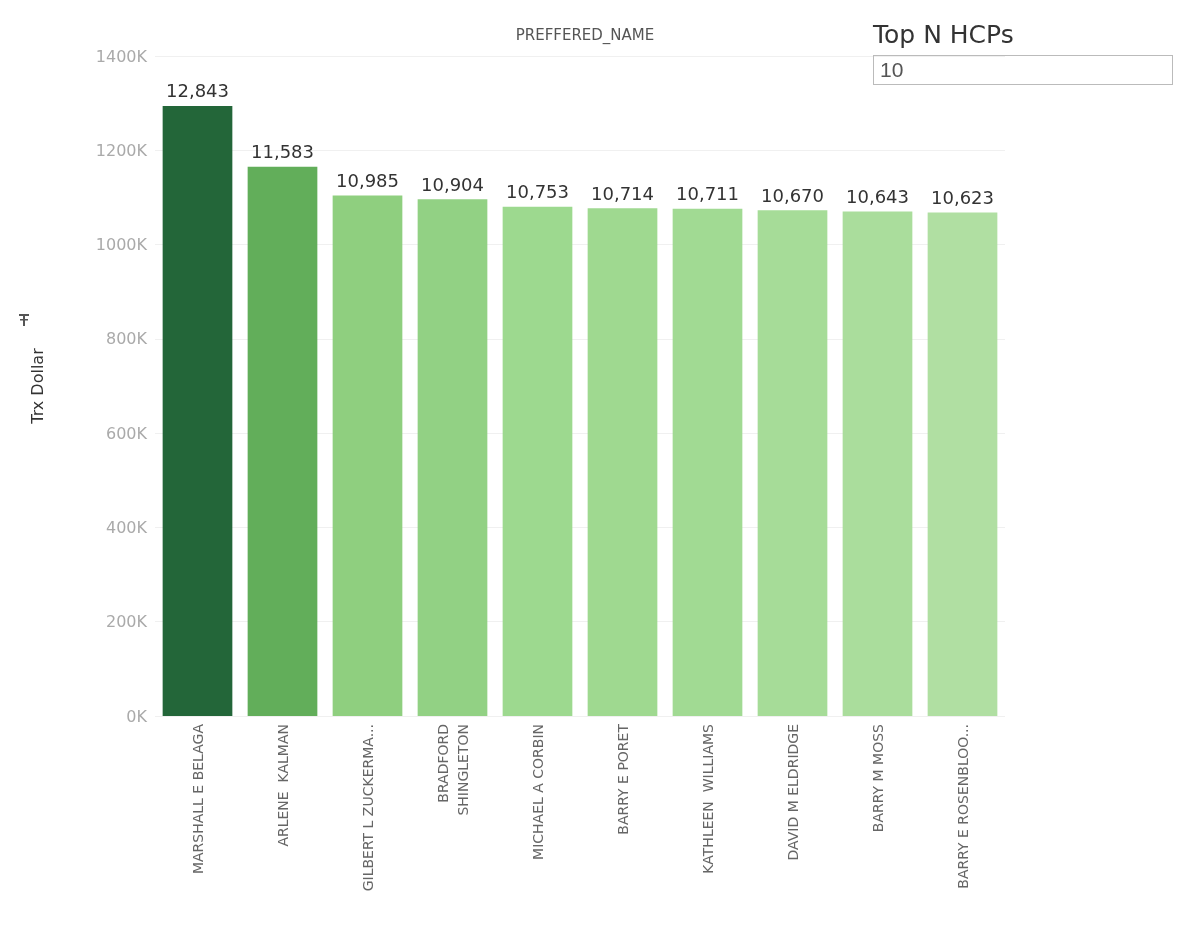 The height and width of the screenshot is (948, 1179). I want to click on annotation: 10,643, so click(877, 197).